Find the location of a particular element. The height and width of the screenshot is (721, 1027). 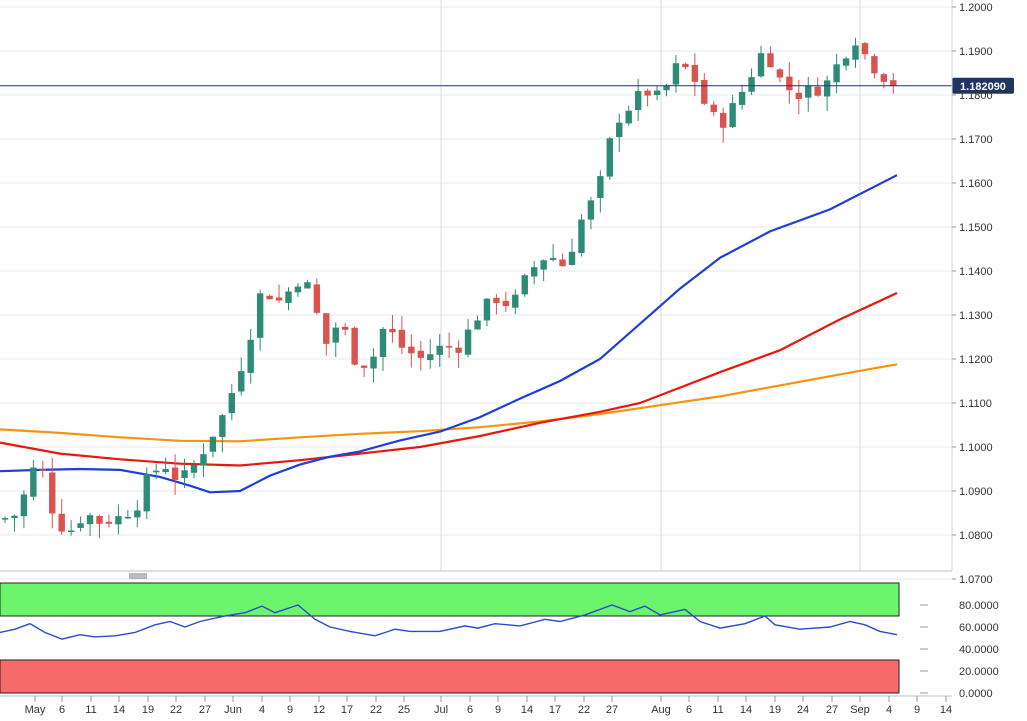

rsi-tick-label: 20.0000 is located at coordinates (979, 672).